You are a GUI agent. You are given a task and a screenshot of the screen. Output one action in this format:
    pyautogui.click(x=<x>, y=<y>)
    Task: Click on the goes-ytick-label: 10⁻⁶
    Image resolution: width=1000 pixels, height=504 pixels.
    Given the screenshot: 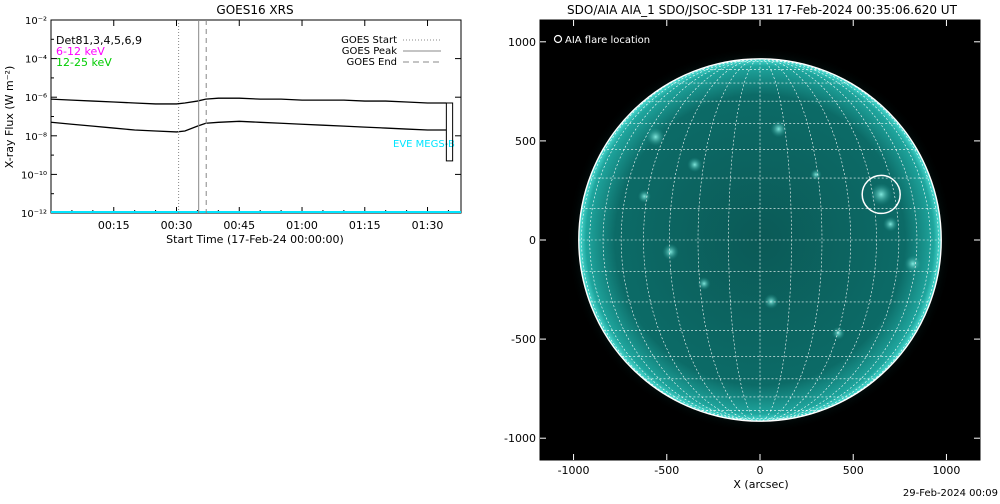 What is the action you would take?
    pyautogui.click(x=36, y=98)
    